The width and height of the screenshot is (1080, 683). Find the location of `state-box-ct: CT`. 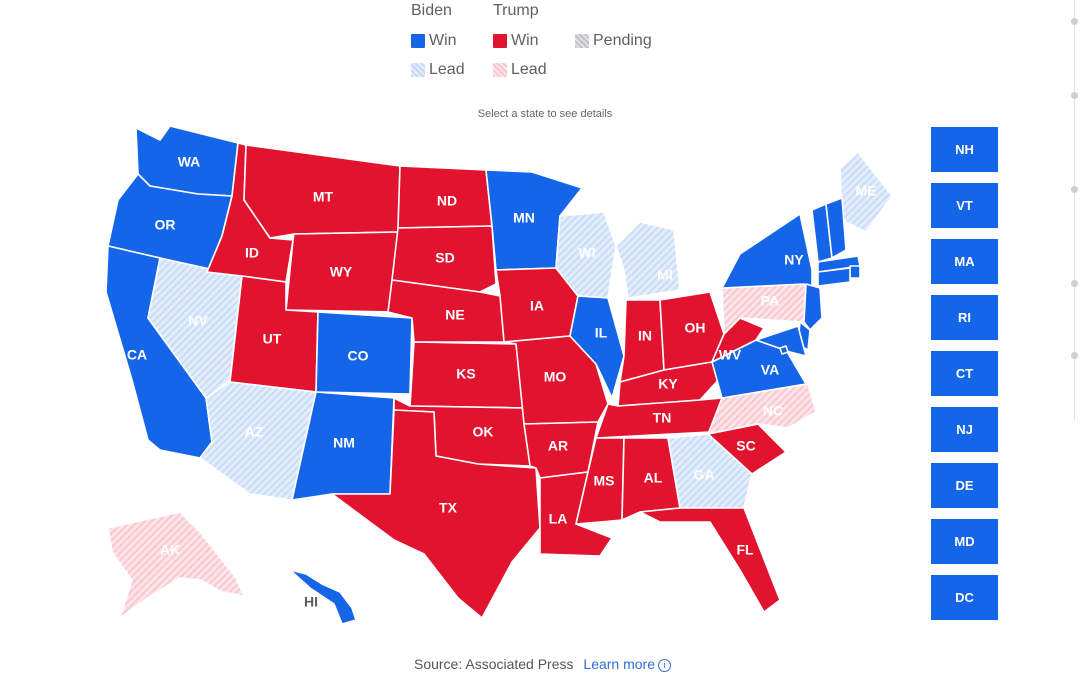

state-box-ct: CT is located at coordinates (964, 373).